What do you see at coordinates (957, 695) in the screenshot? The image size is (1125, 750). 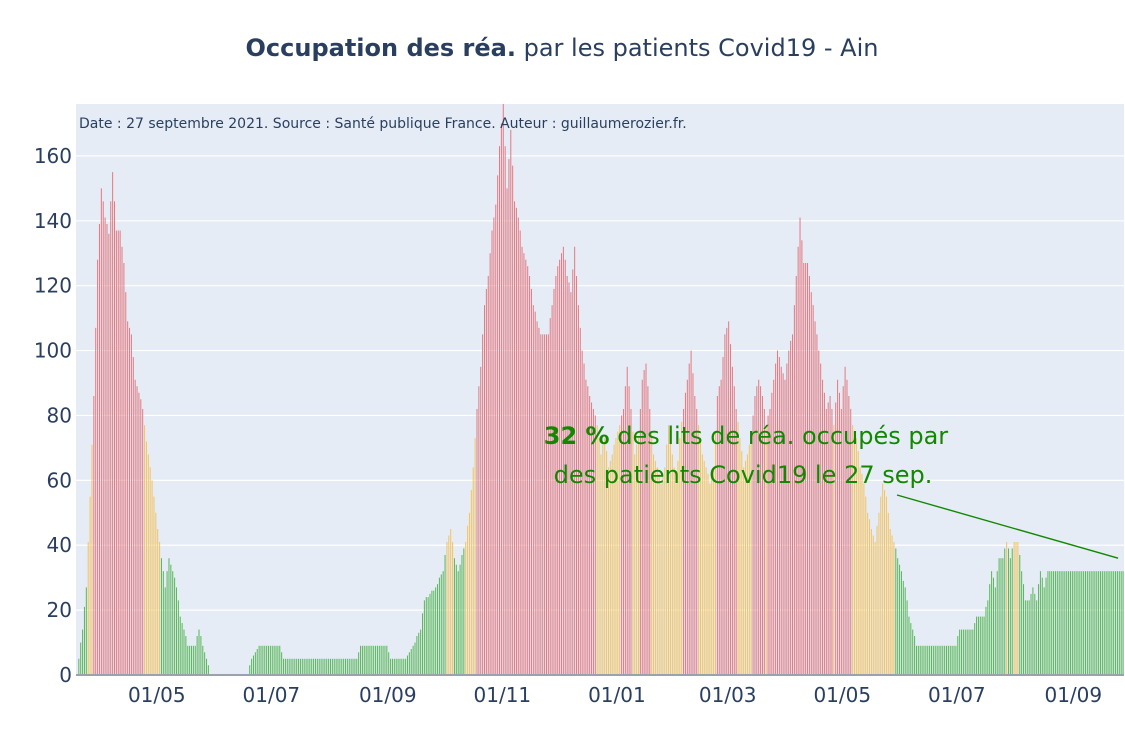 I see `x-tick-label: 01/07` at bounding box center [957, 695].